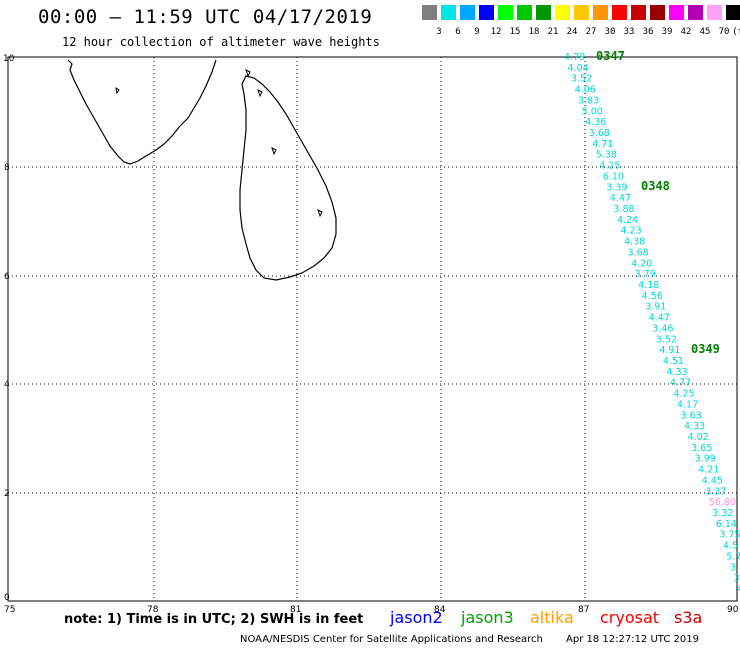 The image size is (740, 650). Describe the element at coordinates (648, 285) in the screenshot. I see `wave-height-value: 4.18` at that location.